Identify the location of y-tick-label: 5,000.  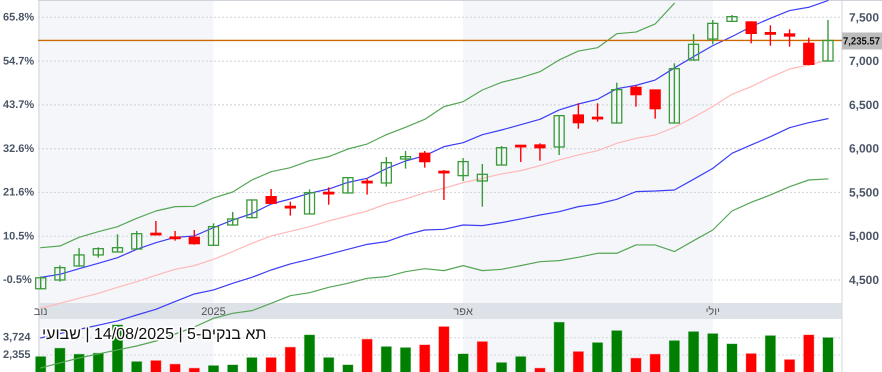
(864, 236).